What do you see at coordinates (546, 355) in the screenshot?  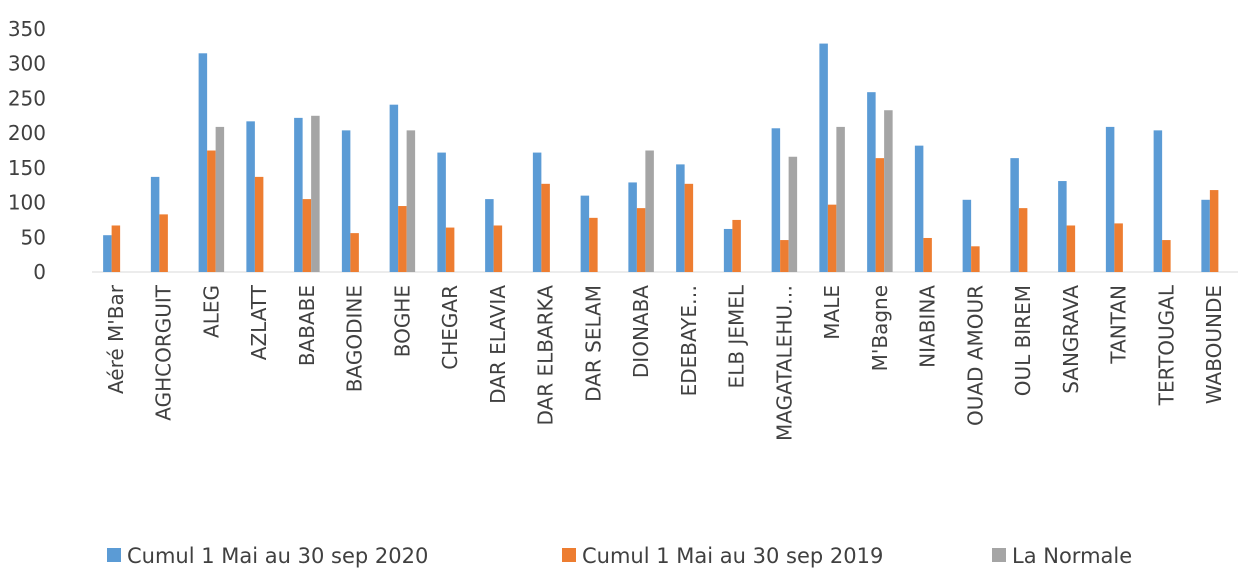 I see `x-tick-label: DAR ELBARKA` at bounding box center [546, 355].